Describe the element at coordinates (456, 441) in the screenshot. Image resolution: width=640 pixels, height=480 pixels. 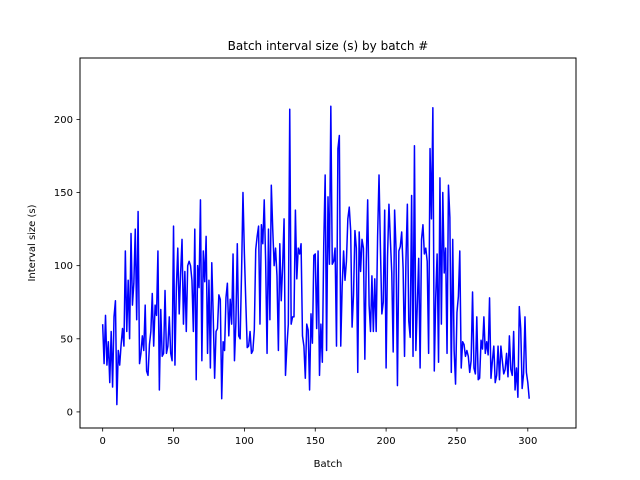
I see `x-tick-label: 250` at that location.